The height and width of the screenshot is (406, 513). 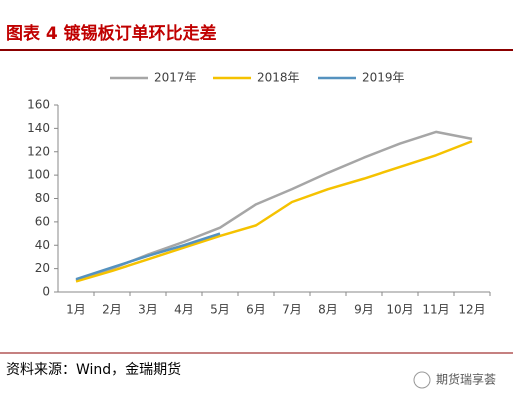 I want to click on y-tick-label: 80, so click(x=42, y=198).